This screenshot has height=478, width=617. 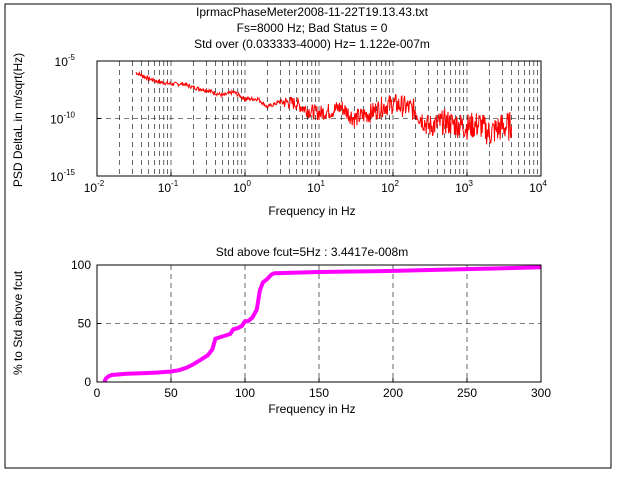 I want to click on cumulative-x-label: Frequency in Hz, so click(x=311, y=409).